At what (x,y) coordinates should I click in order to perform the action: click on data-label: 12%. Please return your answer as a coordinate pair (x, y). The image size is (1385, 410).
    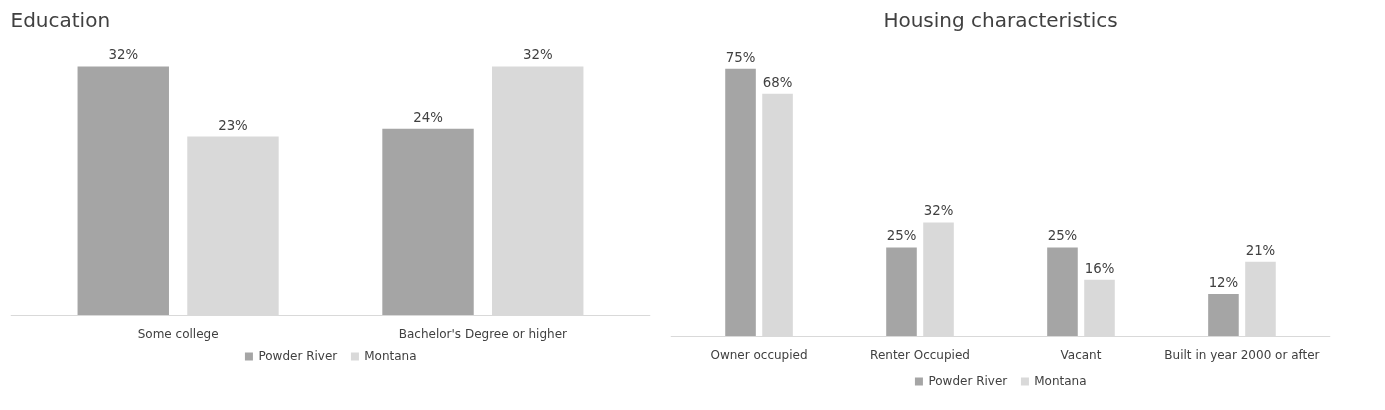
    Looking at the image, I should click on (1223, 282).